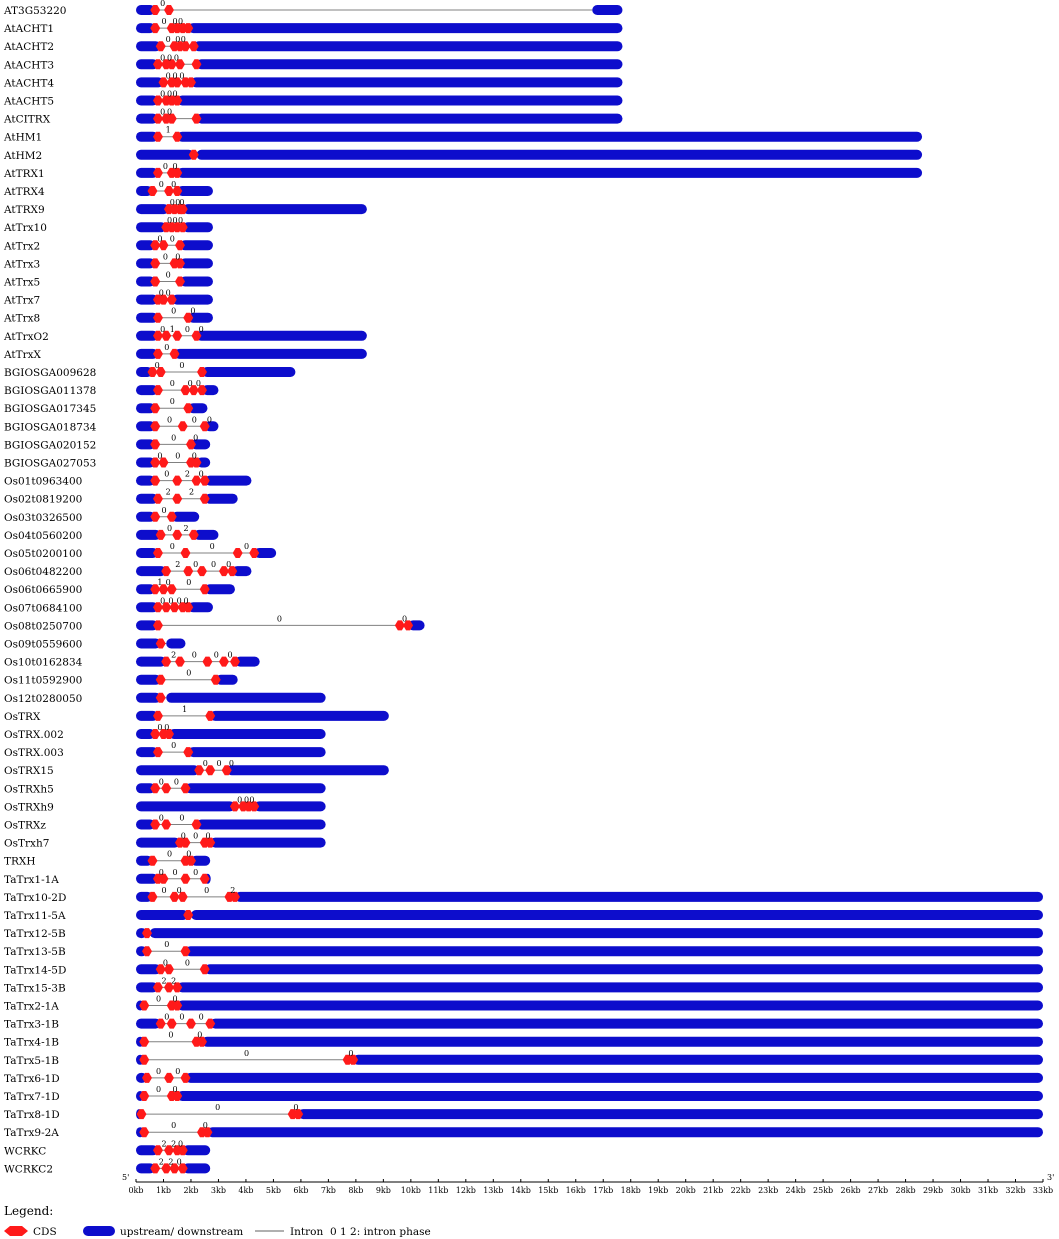  What do you see at coordinates (523, 985) in the screenshot?
I see `gene-row: TaTrx15-3B 2 2` at bounding box center [523, 985].